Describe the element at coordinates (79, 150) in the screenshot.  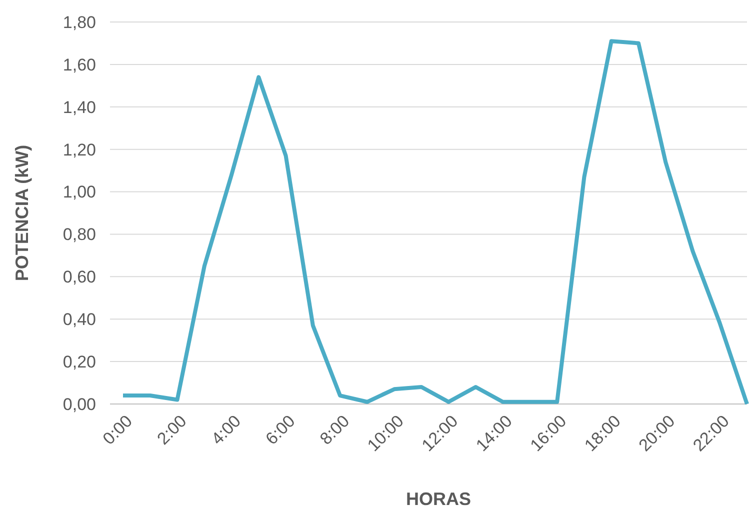
I see `y-tick-label: 1,20` at that location.